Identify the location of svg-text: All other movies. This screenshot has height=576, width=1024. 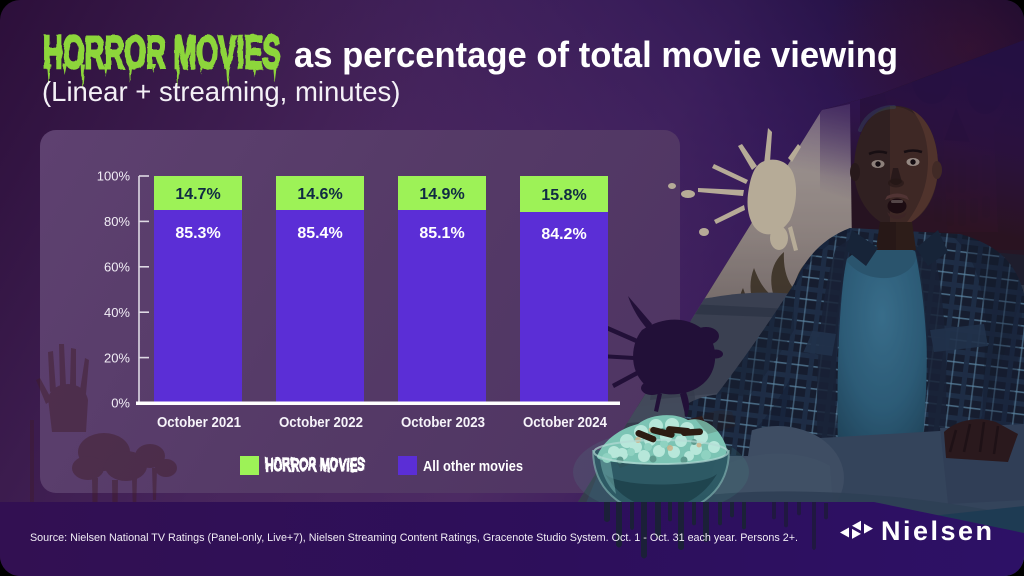
(473, 466).